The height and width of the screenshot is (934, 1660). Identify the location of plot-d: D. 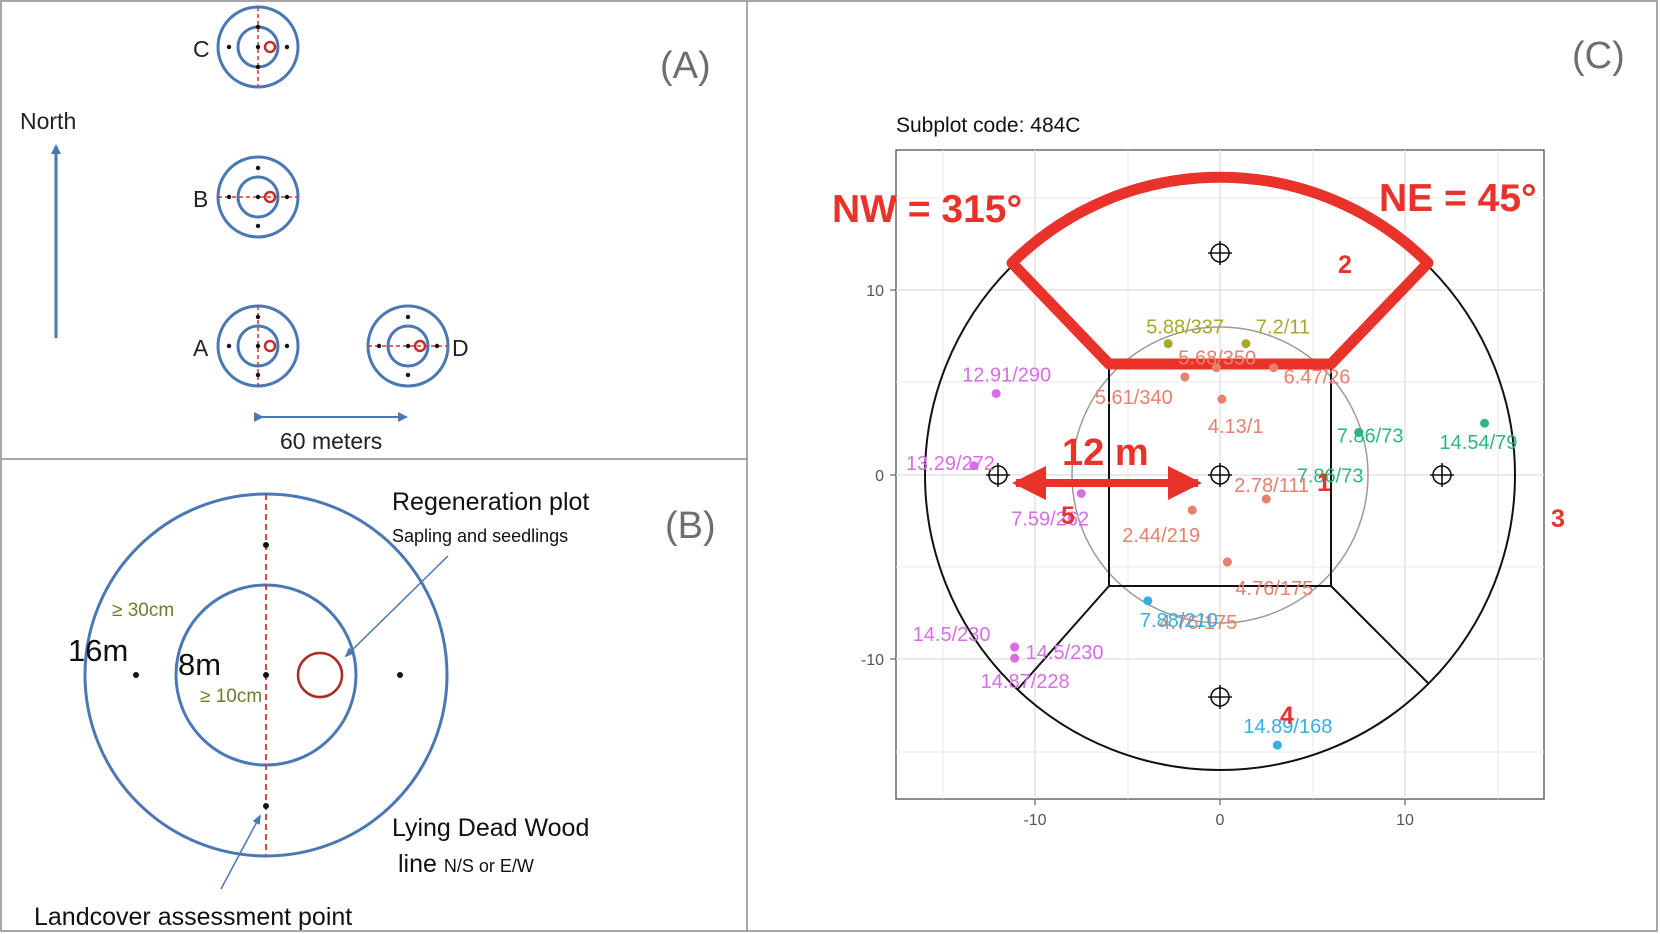
(417, 346).